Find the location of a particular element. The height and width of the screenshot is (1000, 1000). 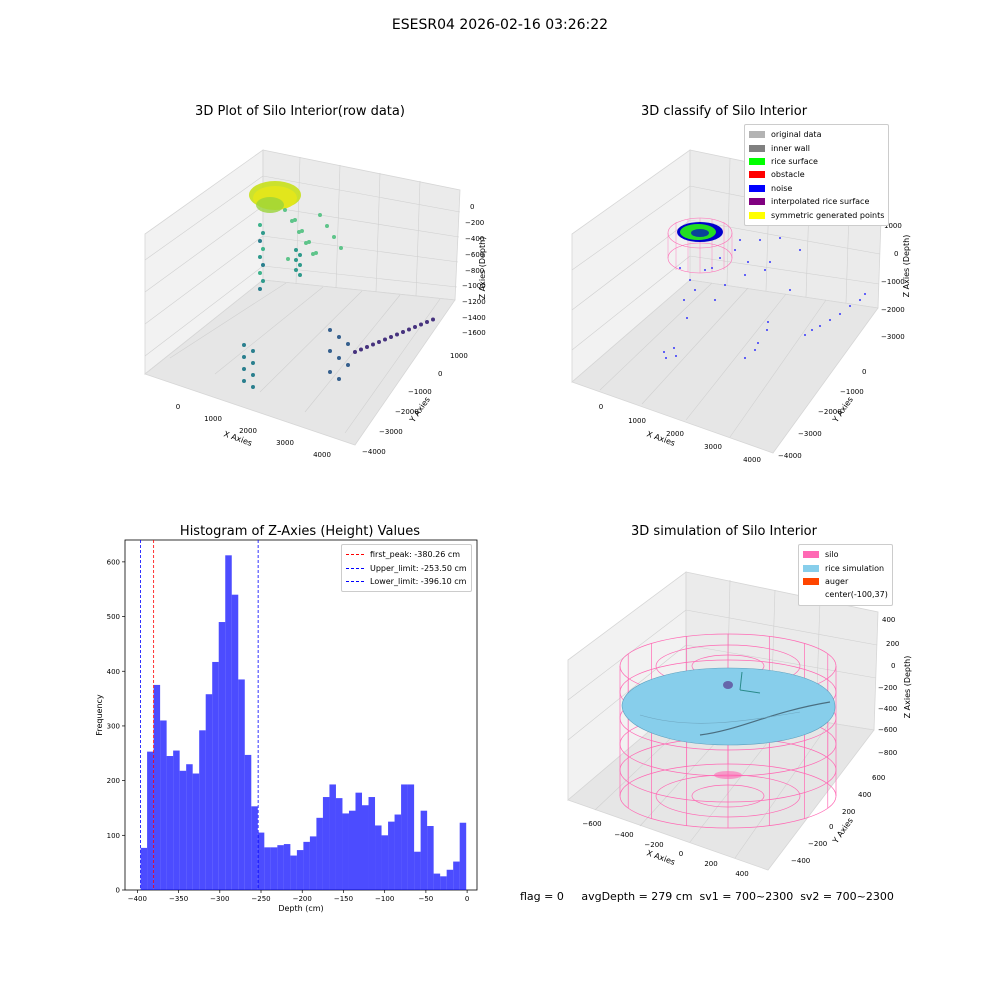

classify-ytick: −1000 is located at coordinates (852, 392).